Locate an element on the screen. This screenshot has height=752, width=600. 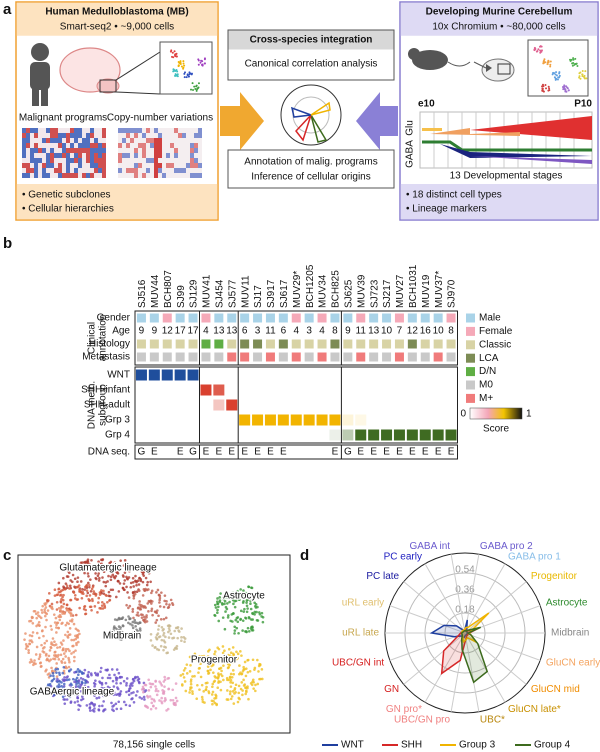
row-label: DNA seq. is located at coordinates (109, 452).